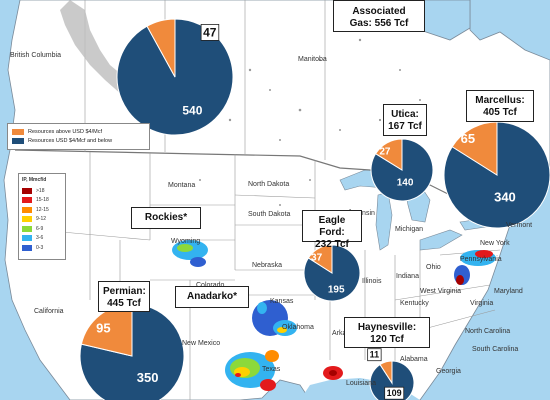 This screenshot has height=400, width=550. What do you see at coordinates (495, 243) in the screenshot?
I see `label-new-york: New York` at bounding box center [495, 243].